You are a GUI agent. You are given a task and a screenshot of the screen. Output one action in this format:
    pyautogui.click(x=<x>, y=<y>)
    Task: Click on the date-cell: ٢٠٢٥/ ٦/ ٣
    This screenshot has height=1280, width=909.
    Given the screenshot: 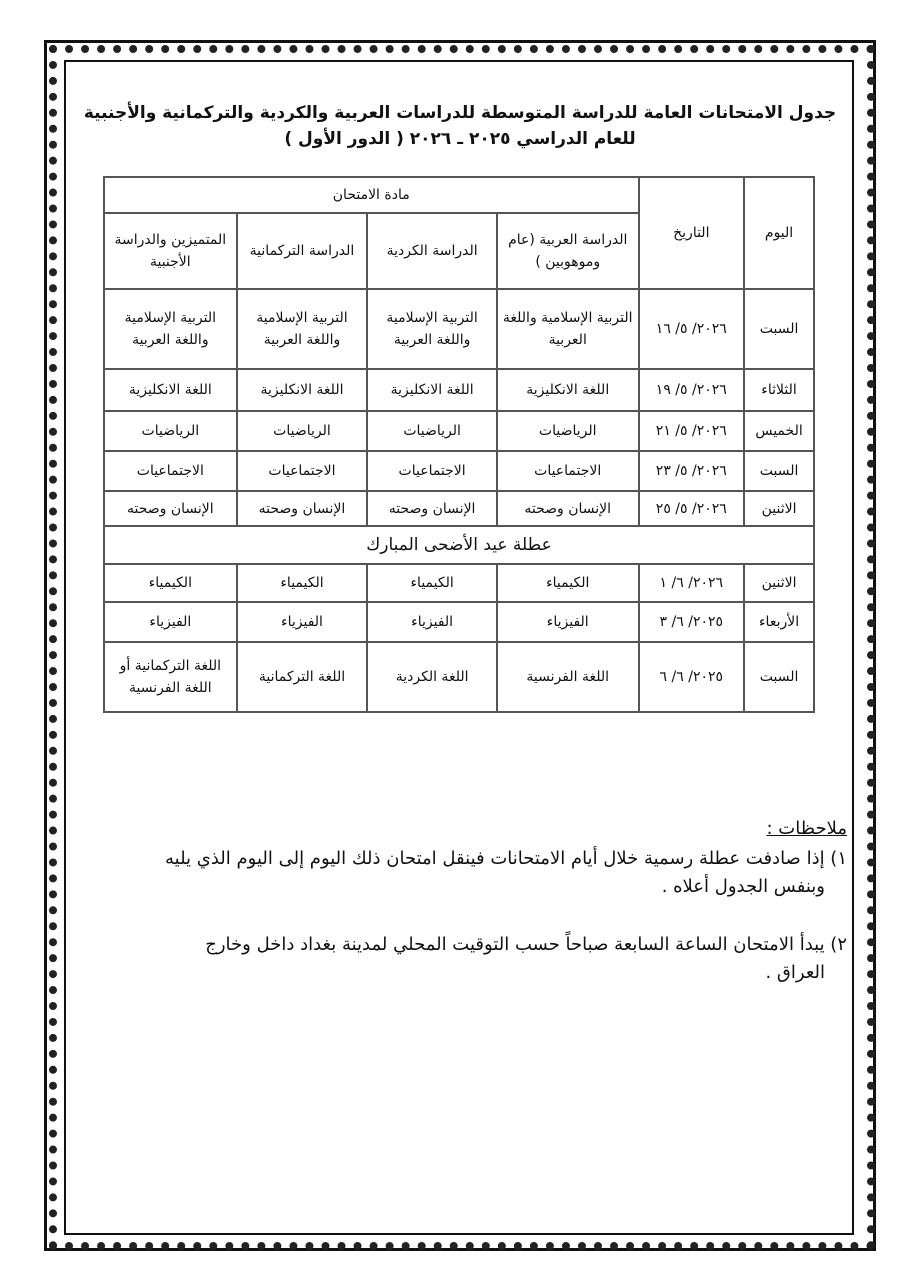 What is the action you would take?
    pyautogui.click(x=691, y=622)
    